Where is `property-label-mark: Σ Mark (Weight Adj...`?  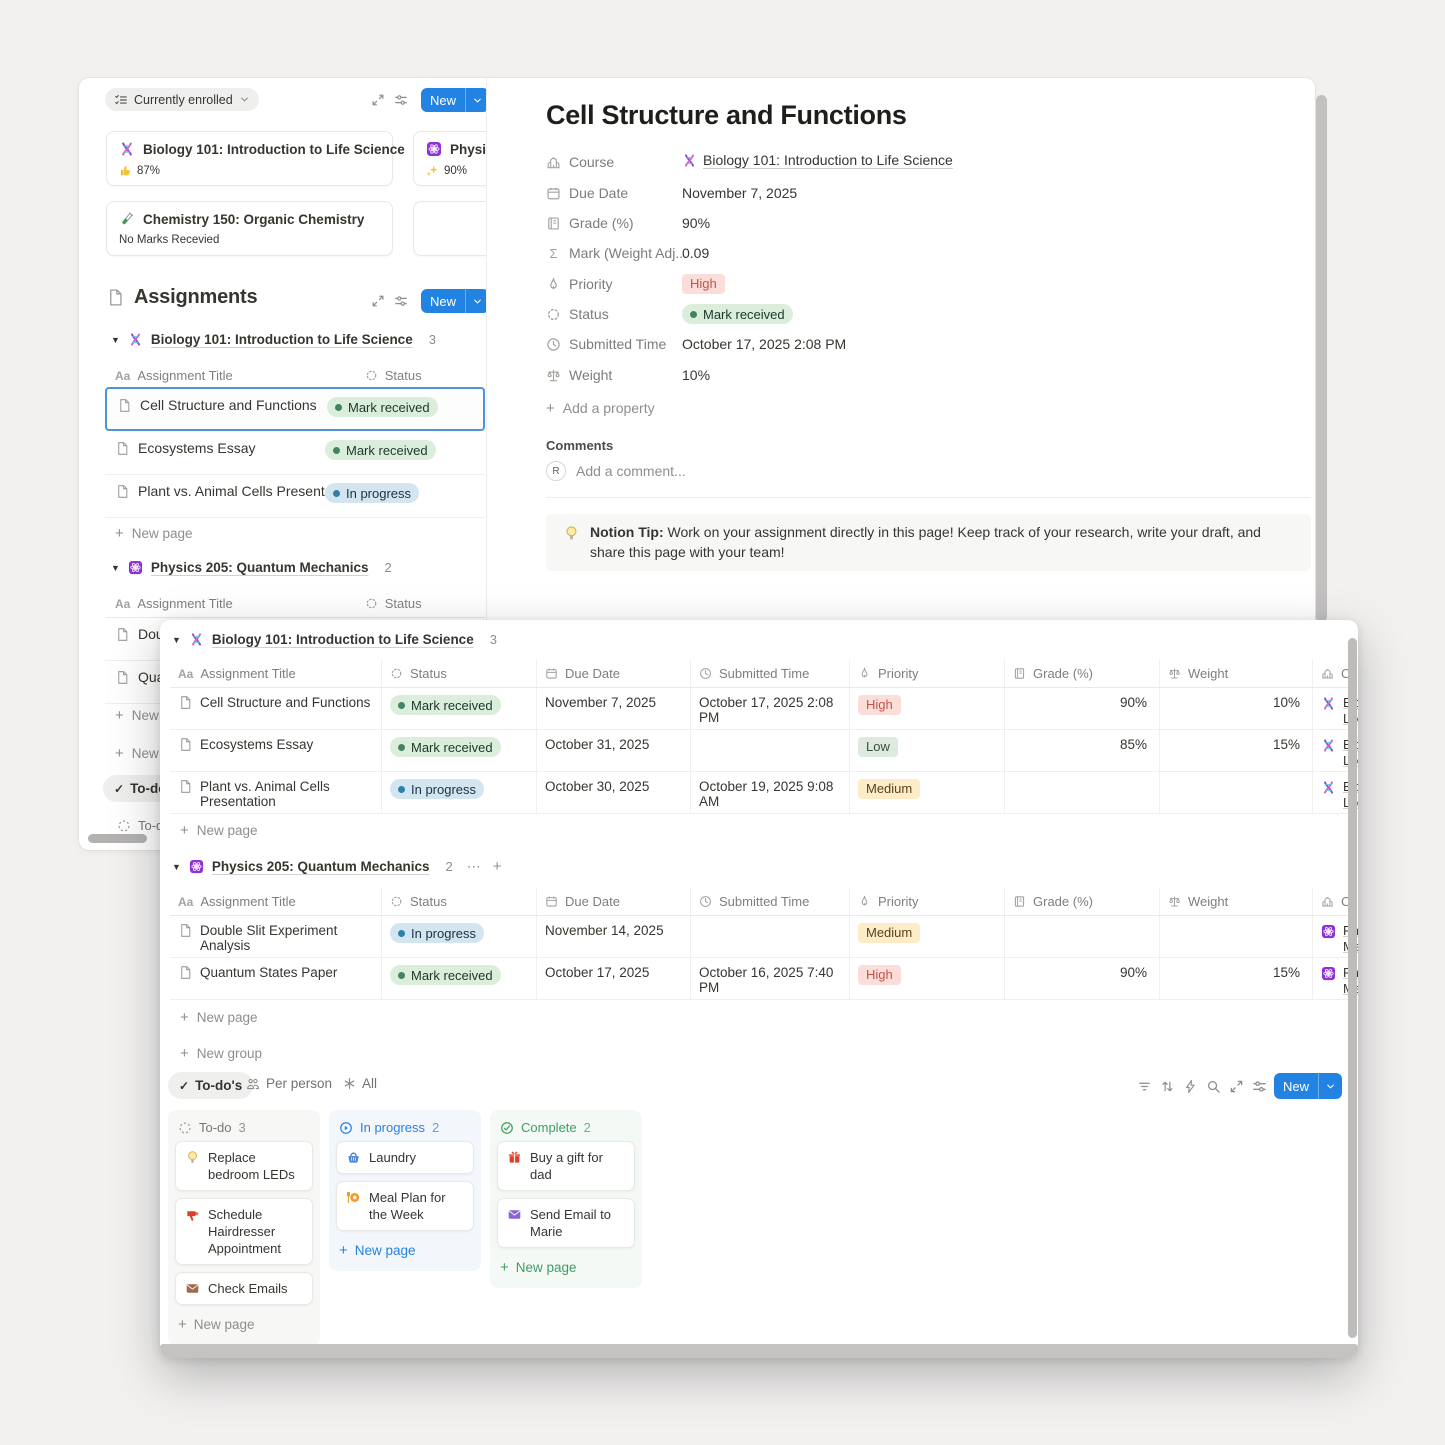 property-label-mark: Σ Mark (Weight Adj... is located at coordinates (616, 253).